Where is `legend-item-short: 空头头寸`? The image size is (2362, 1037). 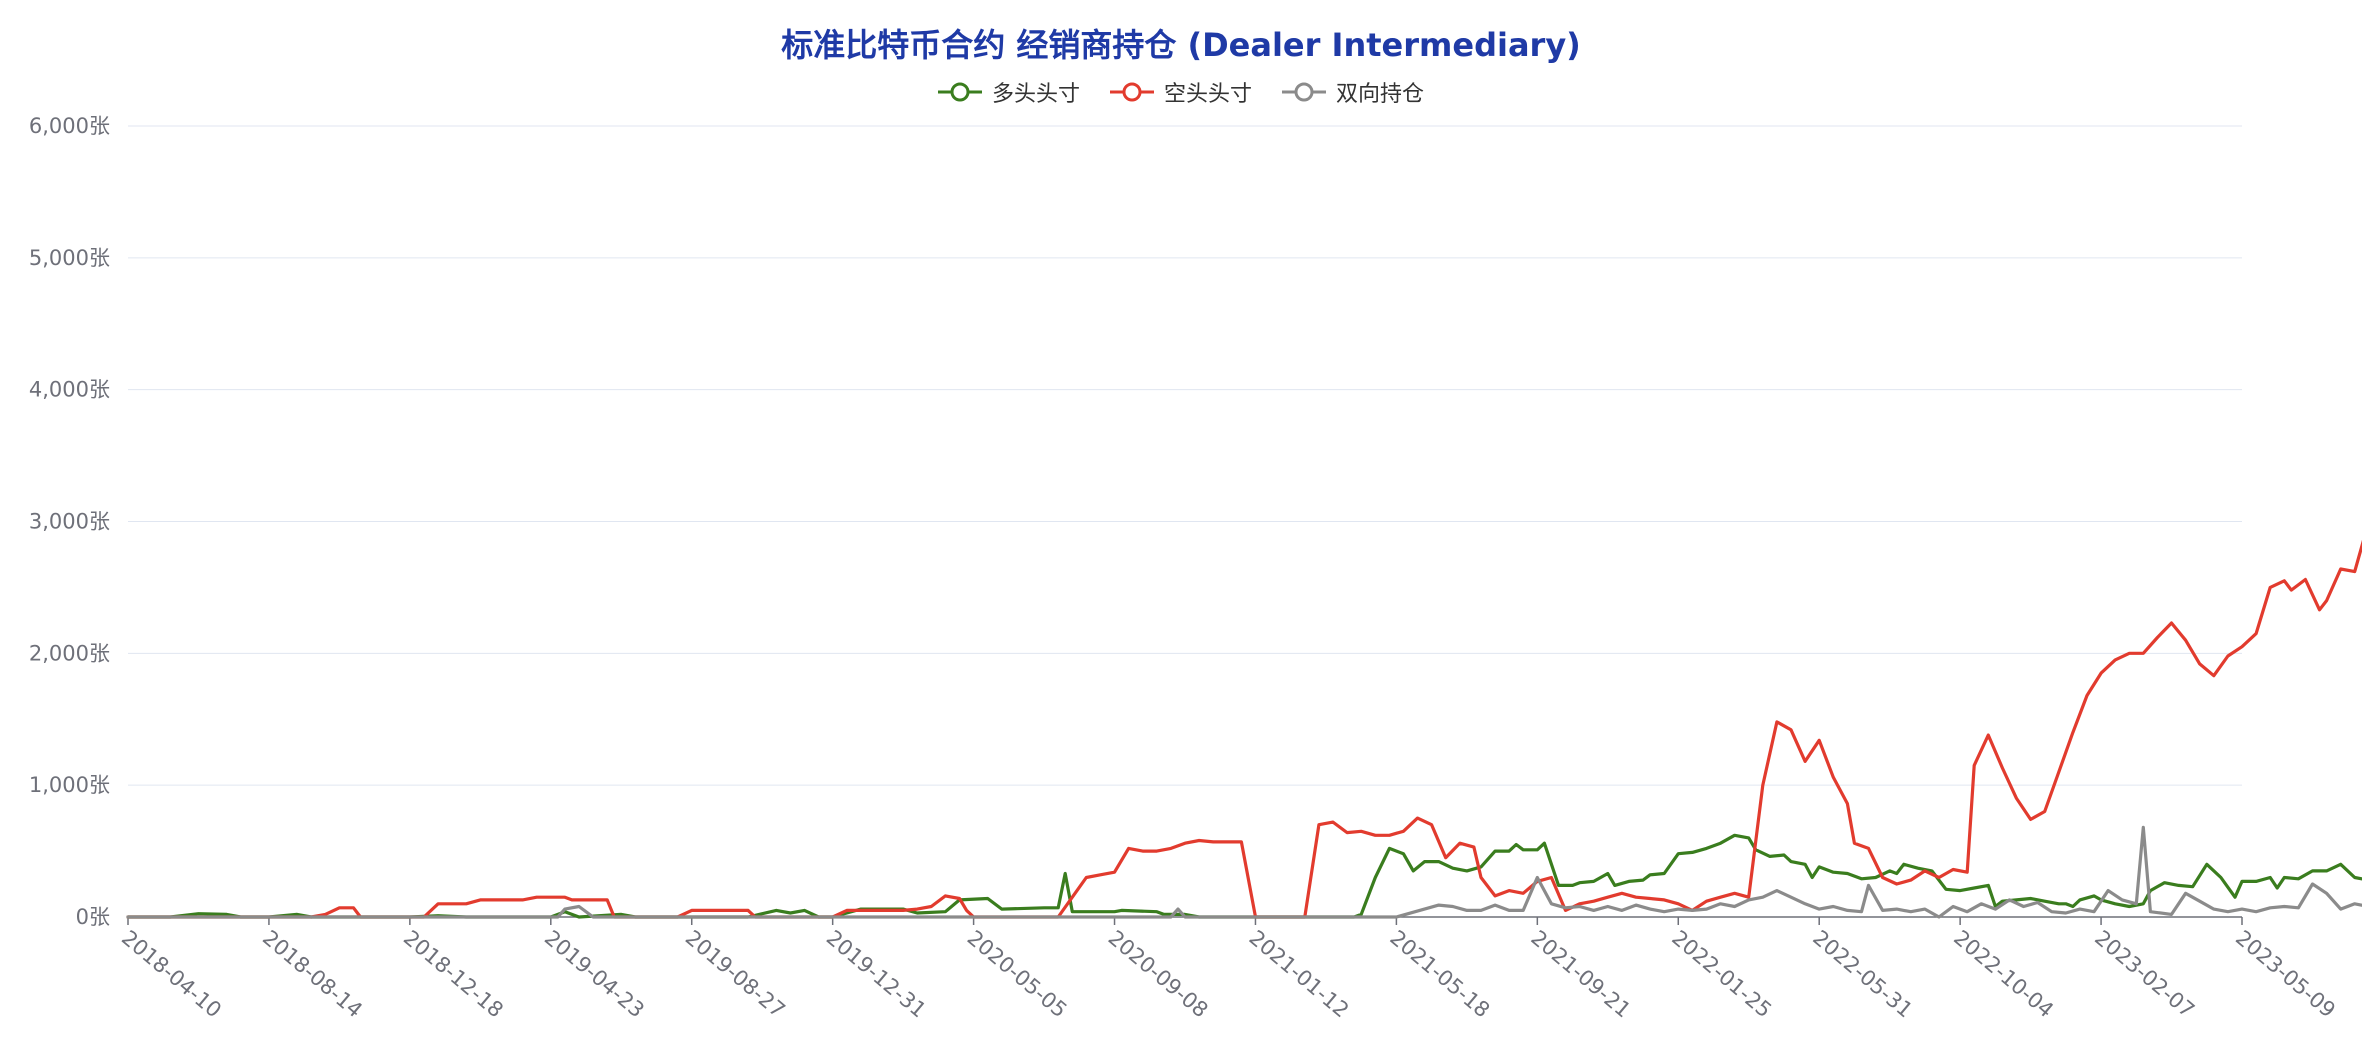
legend-item-short: 空头头寸 is located at coordinates (1180, 92).